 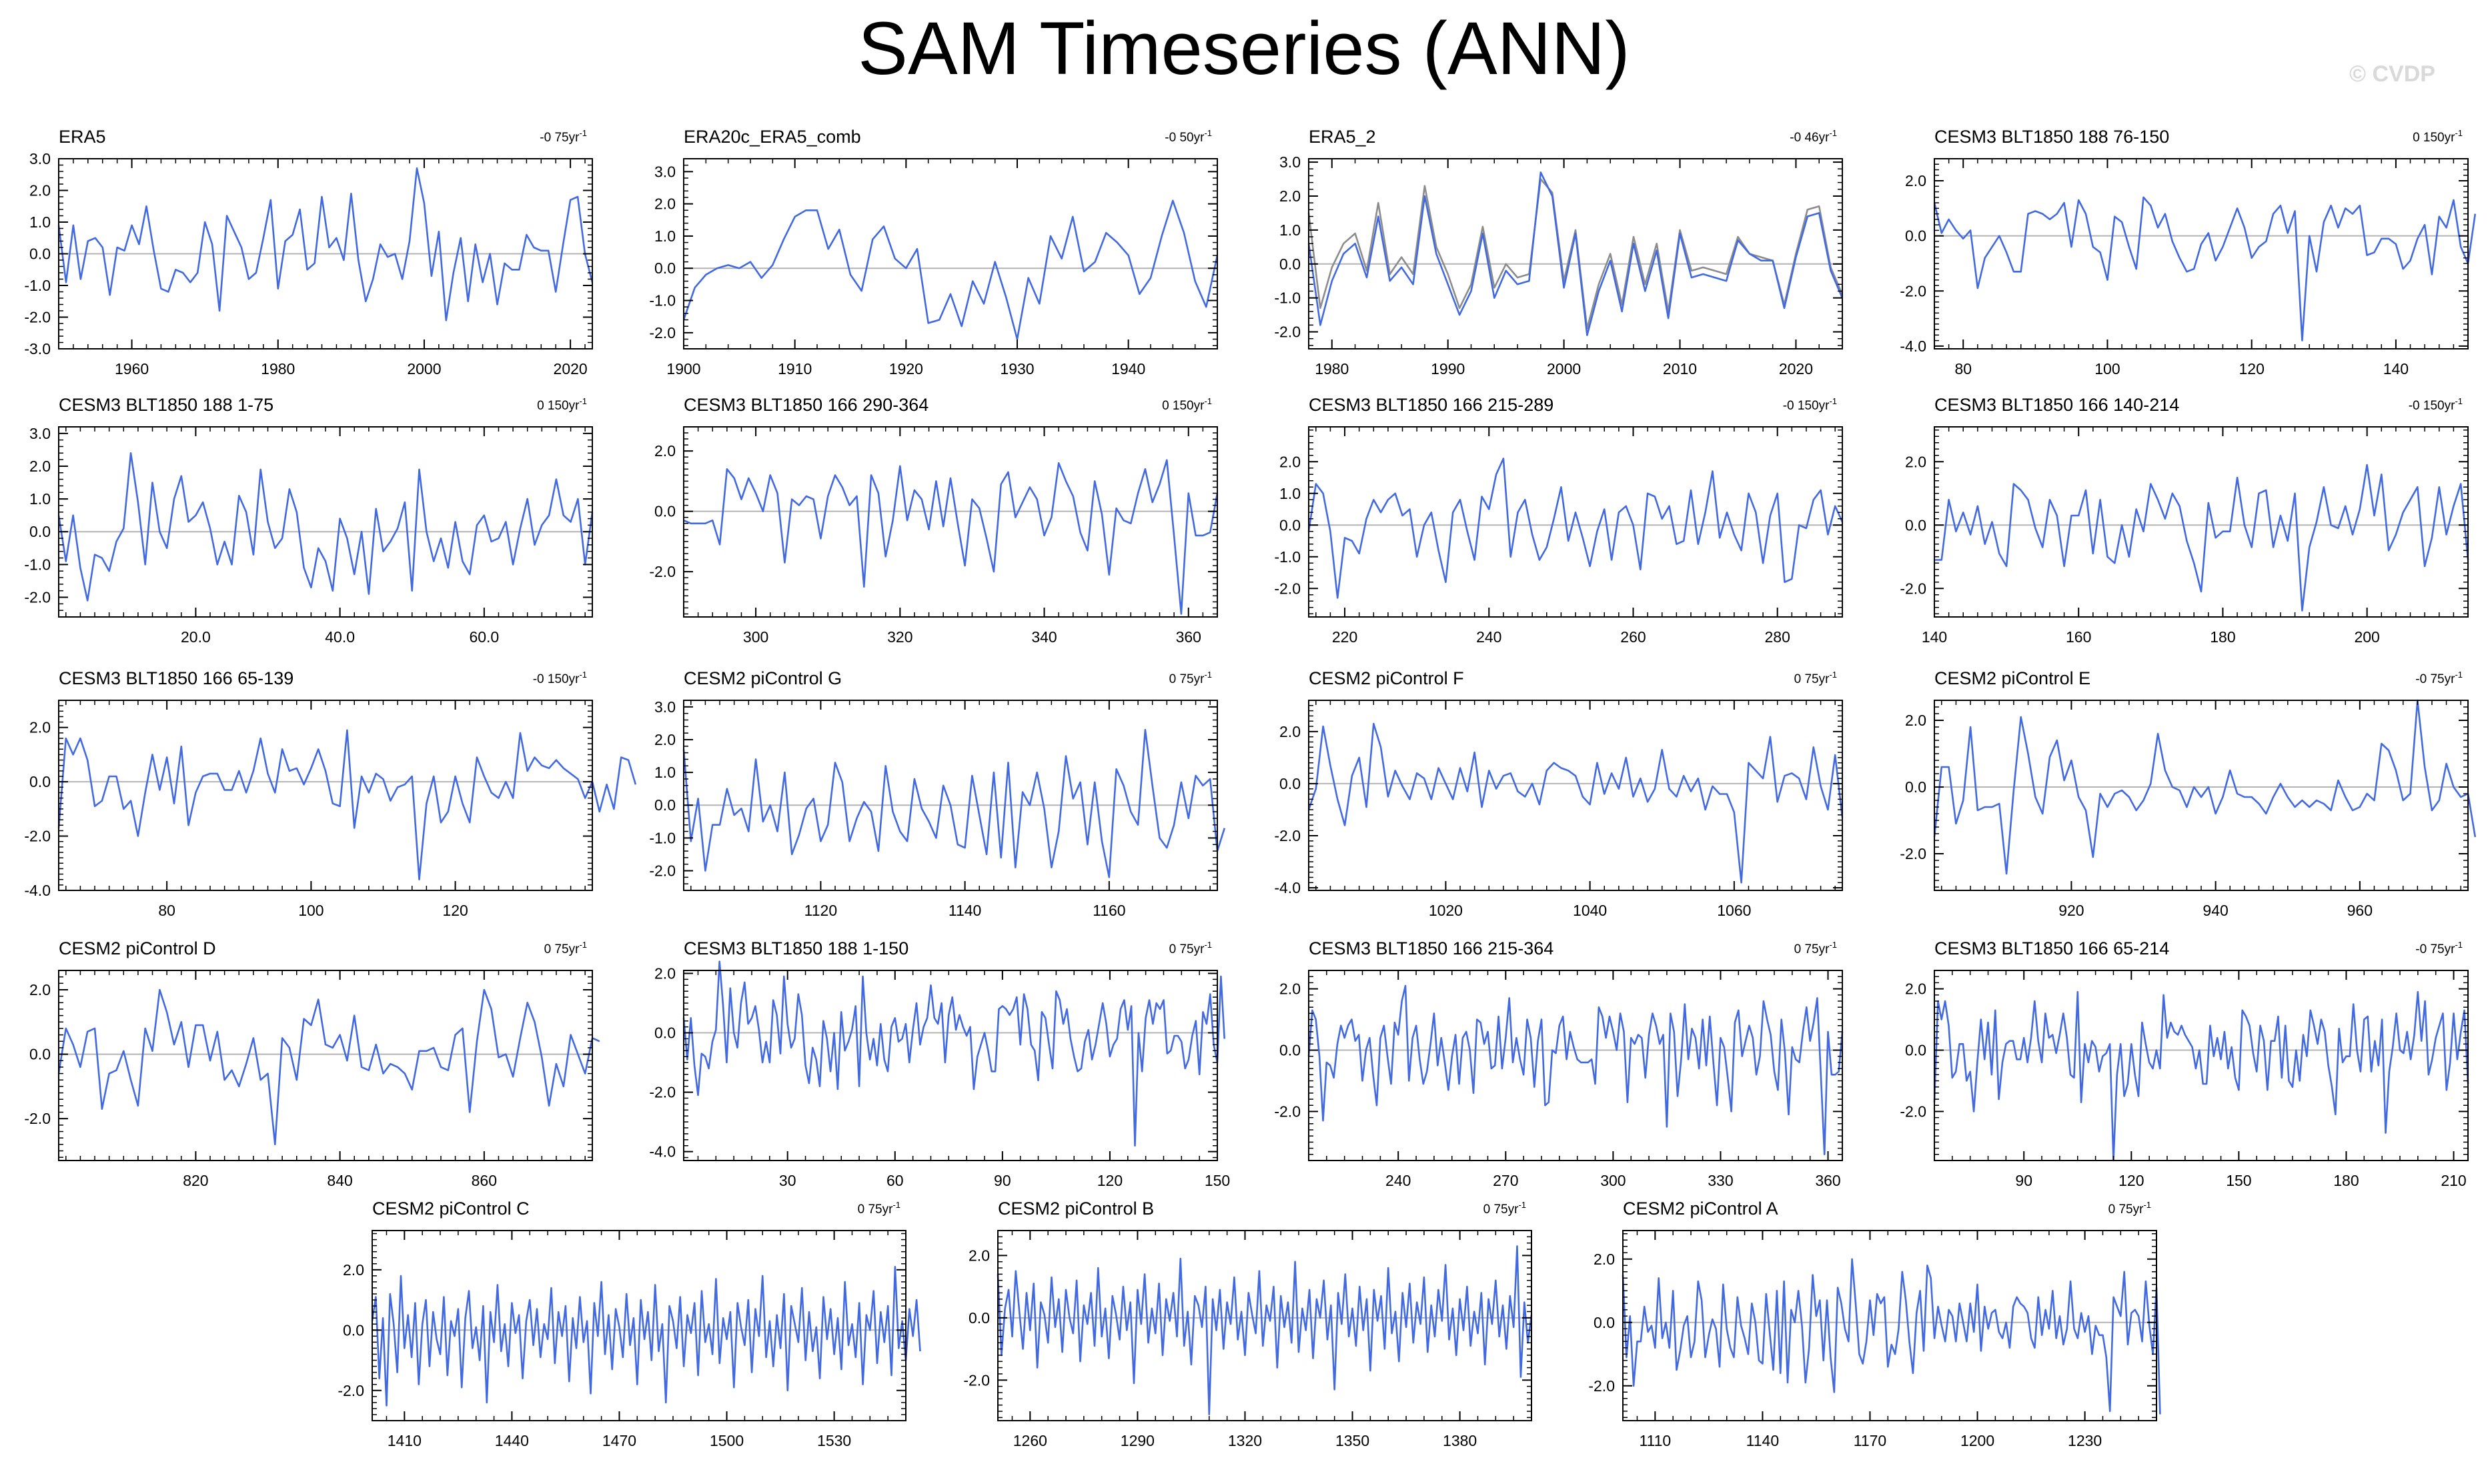 I want to click on x-tick-label: 200, so click(x=2367, y=637).